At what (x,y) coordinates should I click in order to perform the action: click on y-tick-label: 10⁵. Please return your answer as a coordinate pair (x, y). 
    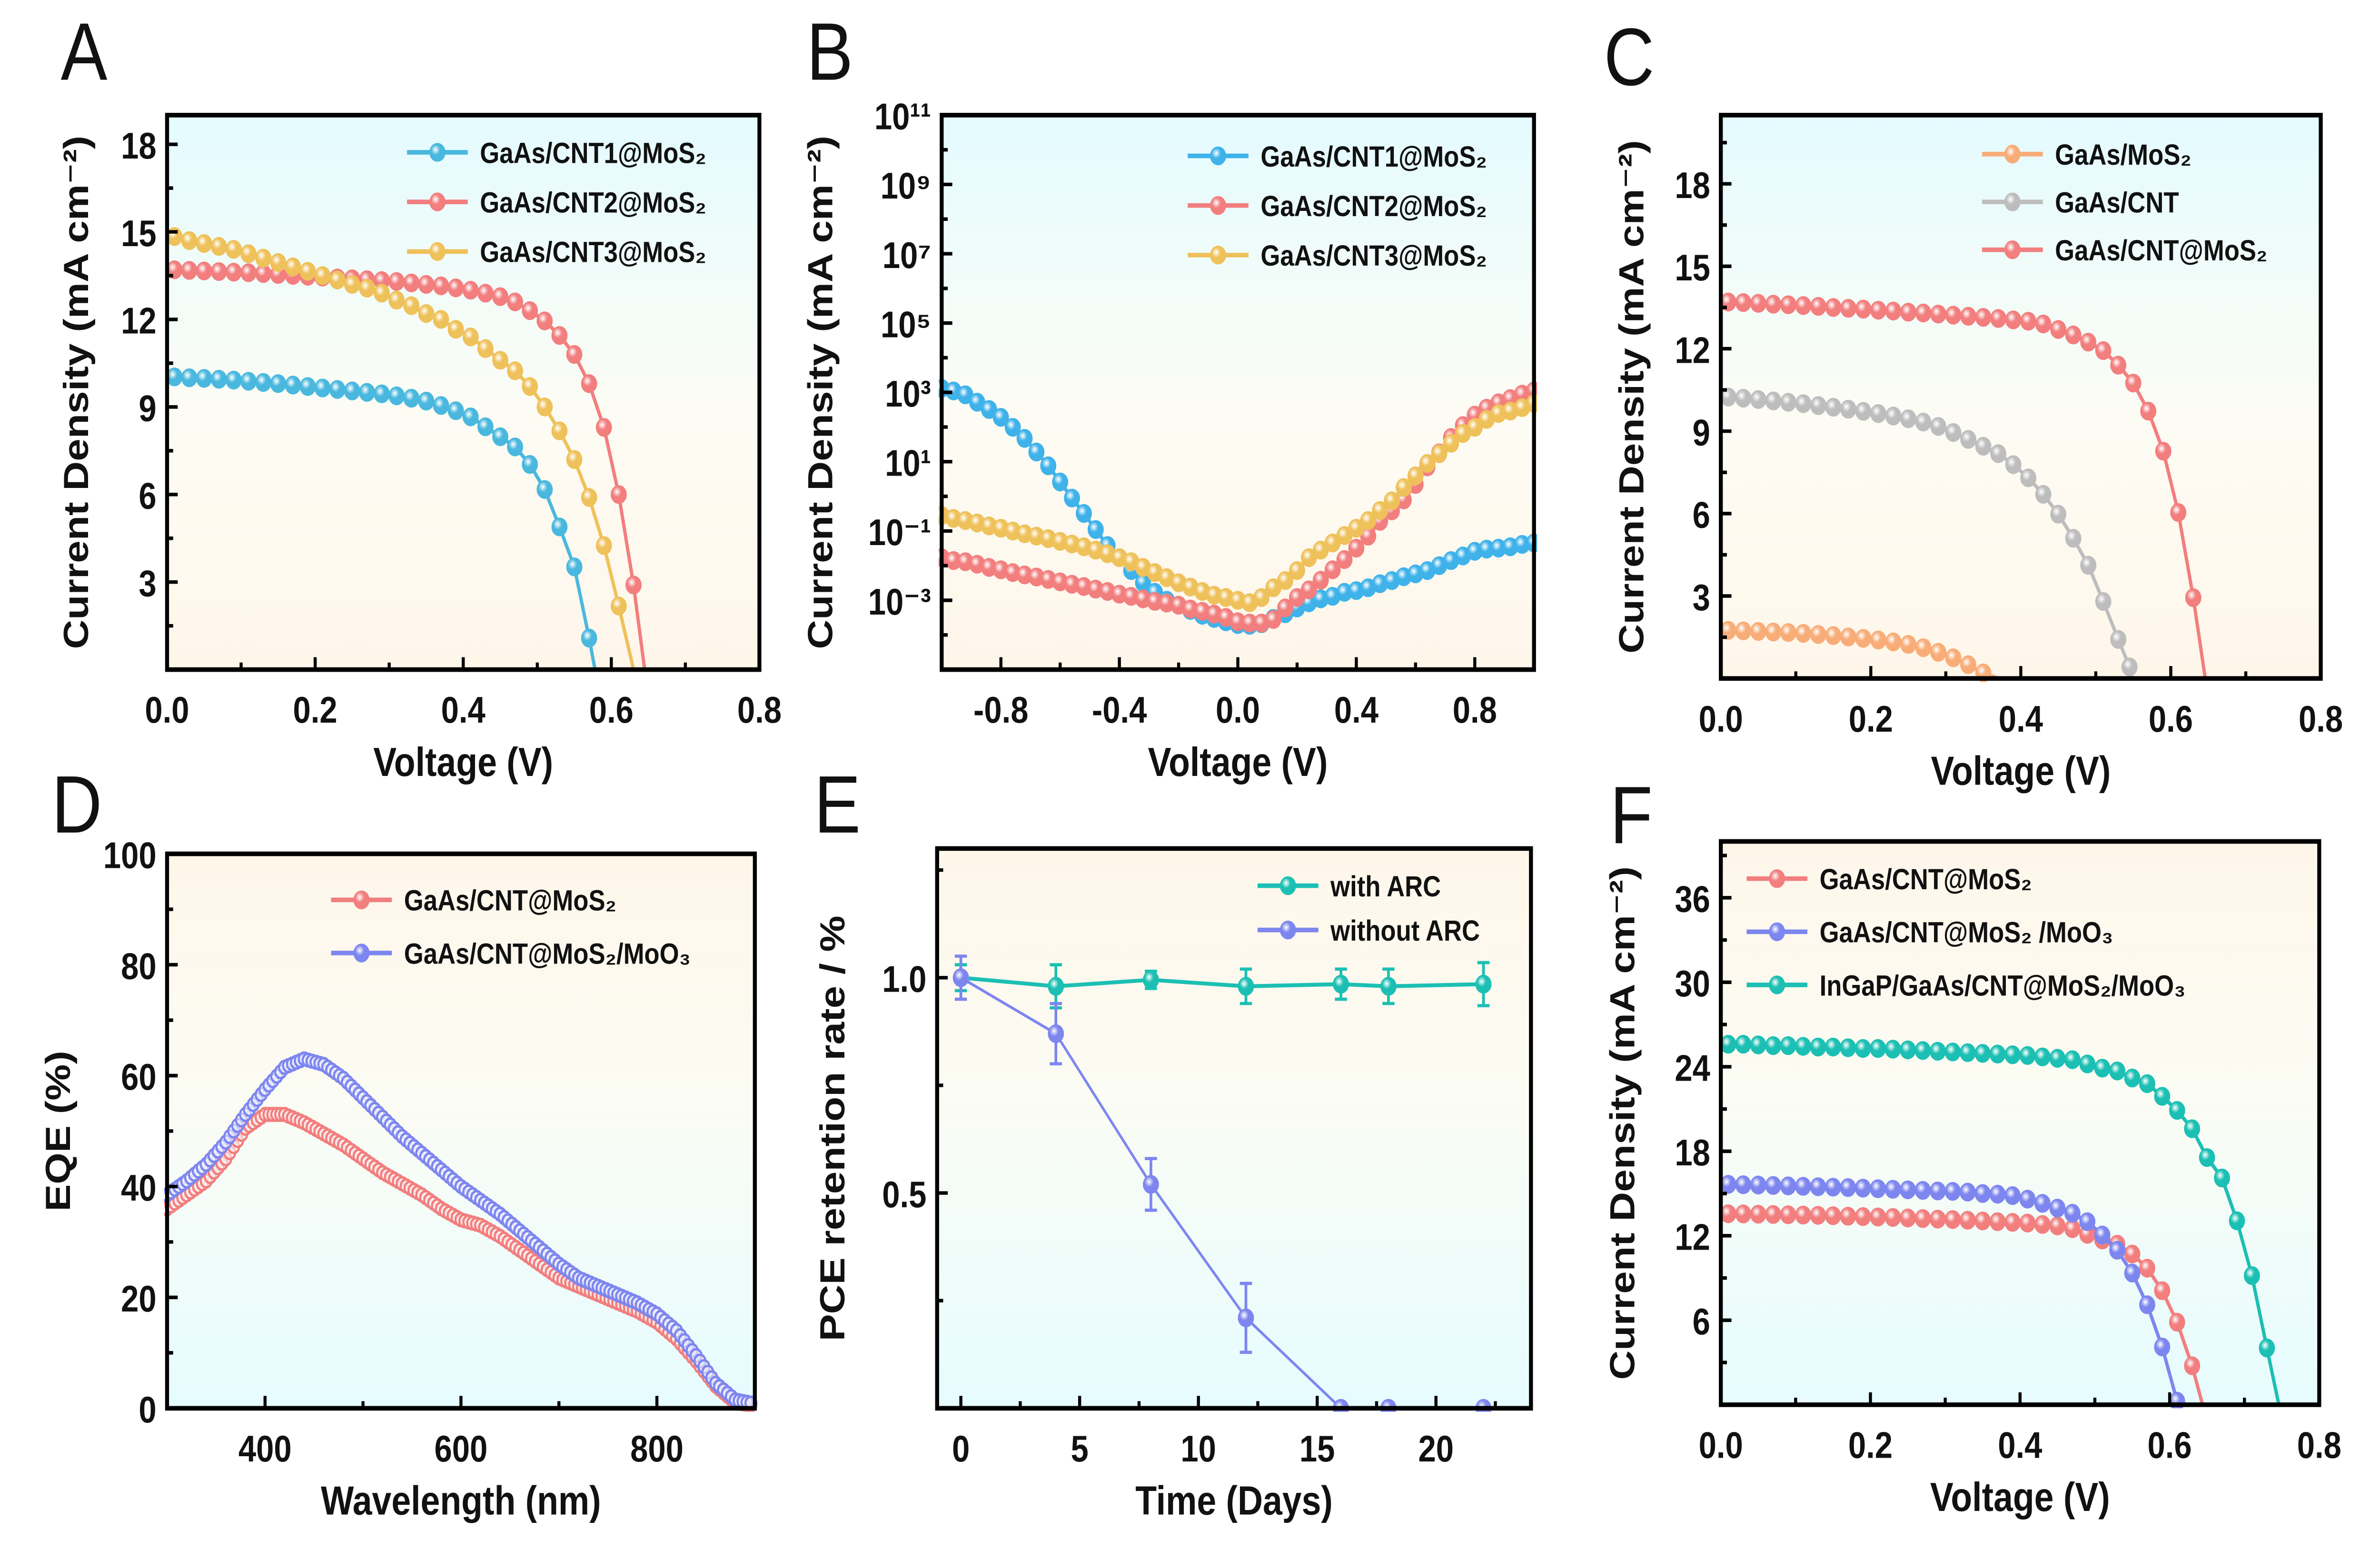
    Looking at the image, I should click on (906, 325).